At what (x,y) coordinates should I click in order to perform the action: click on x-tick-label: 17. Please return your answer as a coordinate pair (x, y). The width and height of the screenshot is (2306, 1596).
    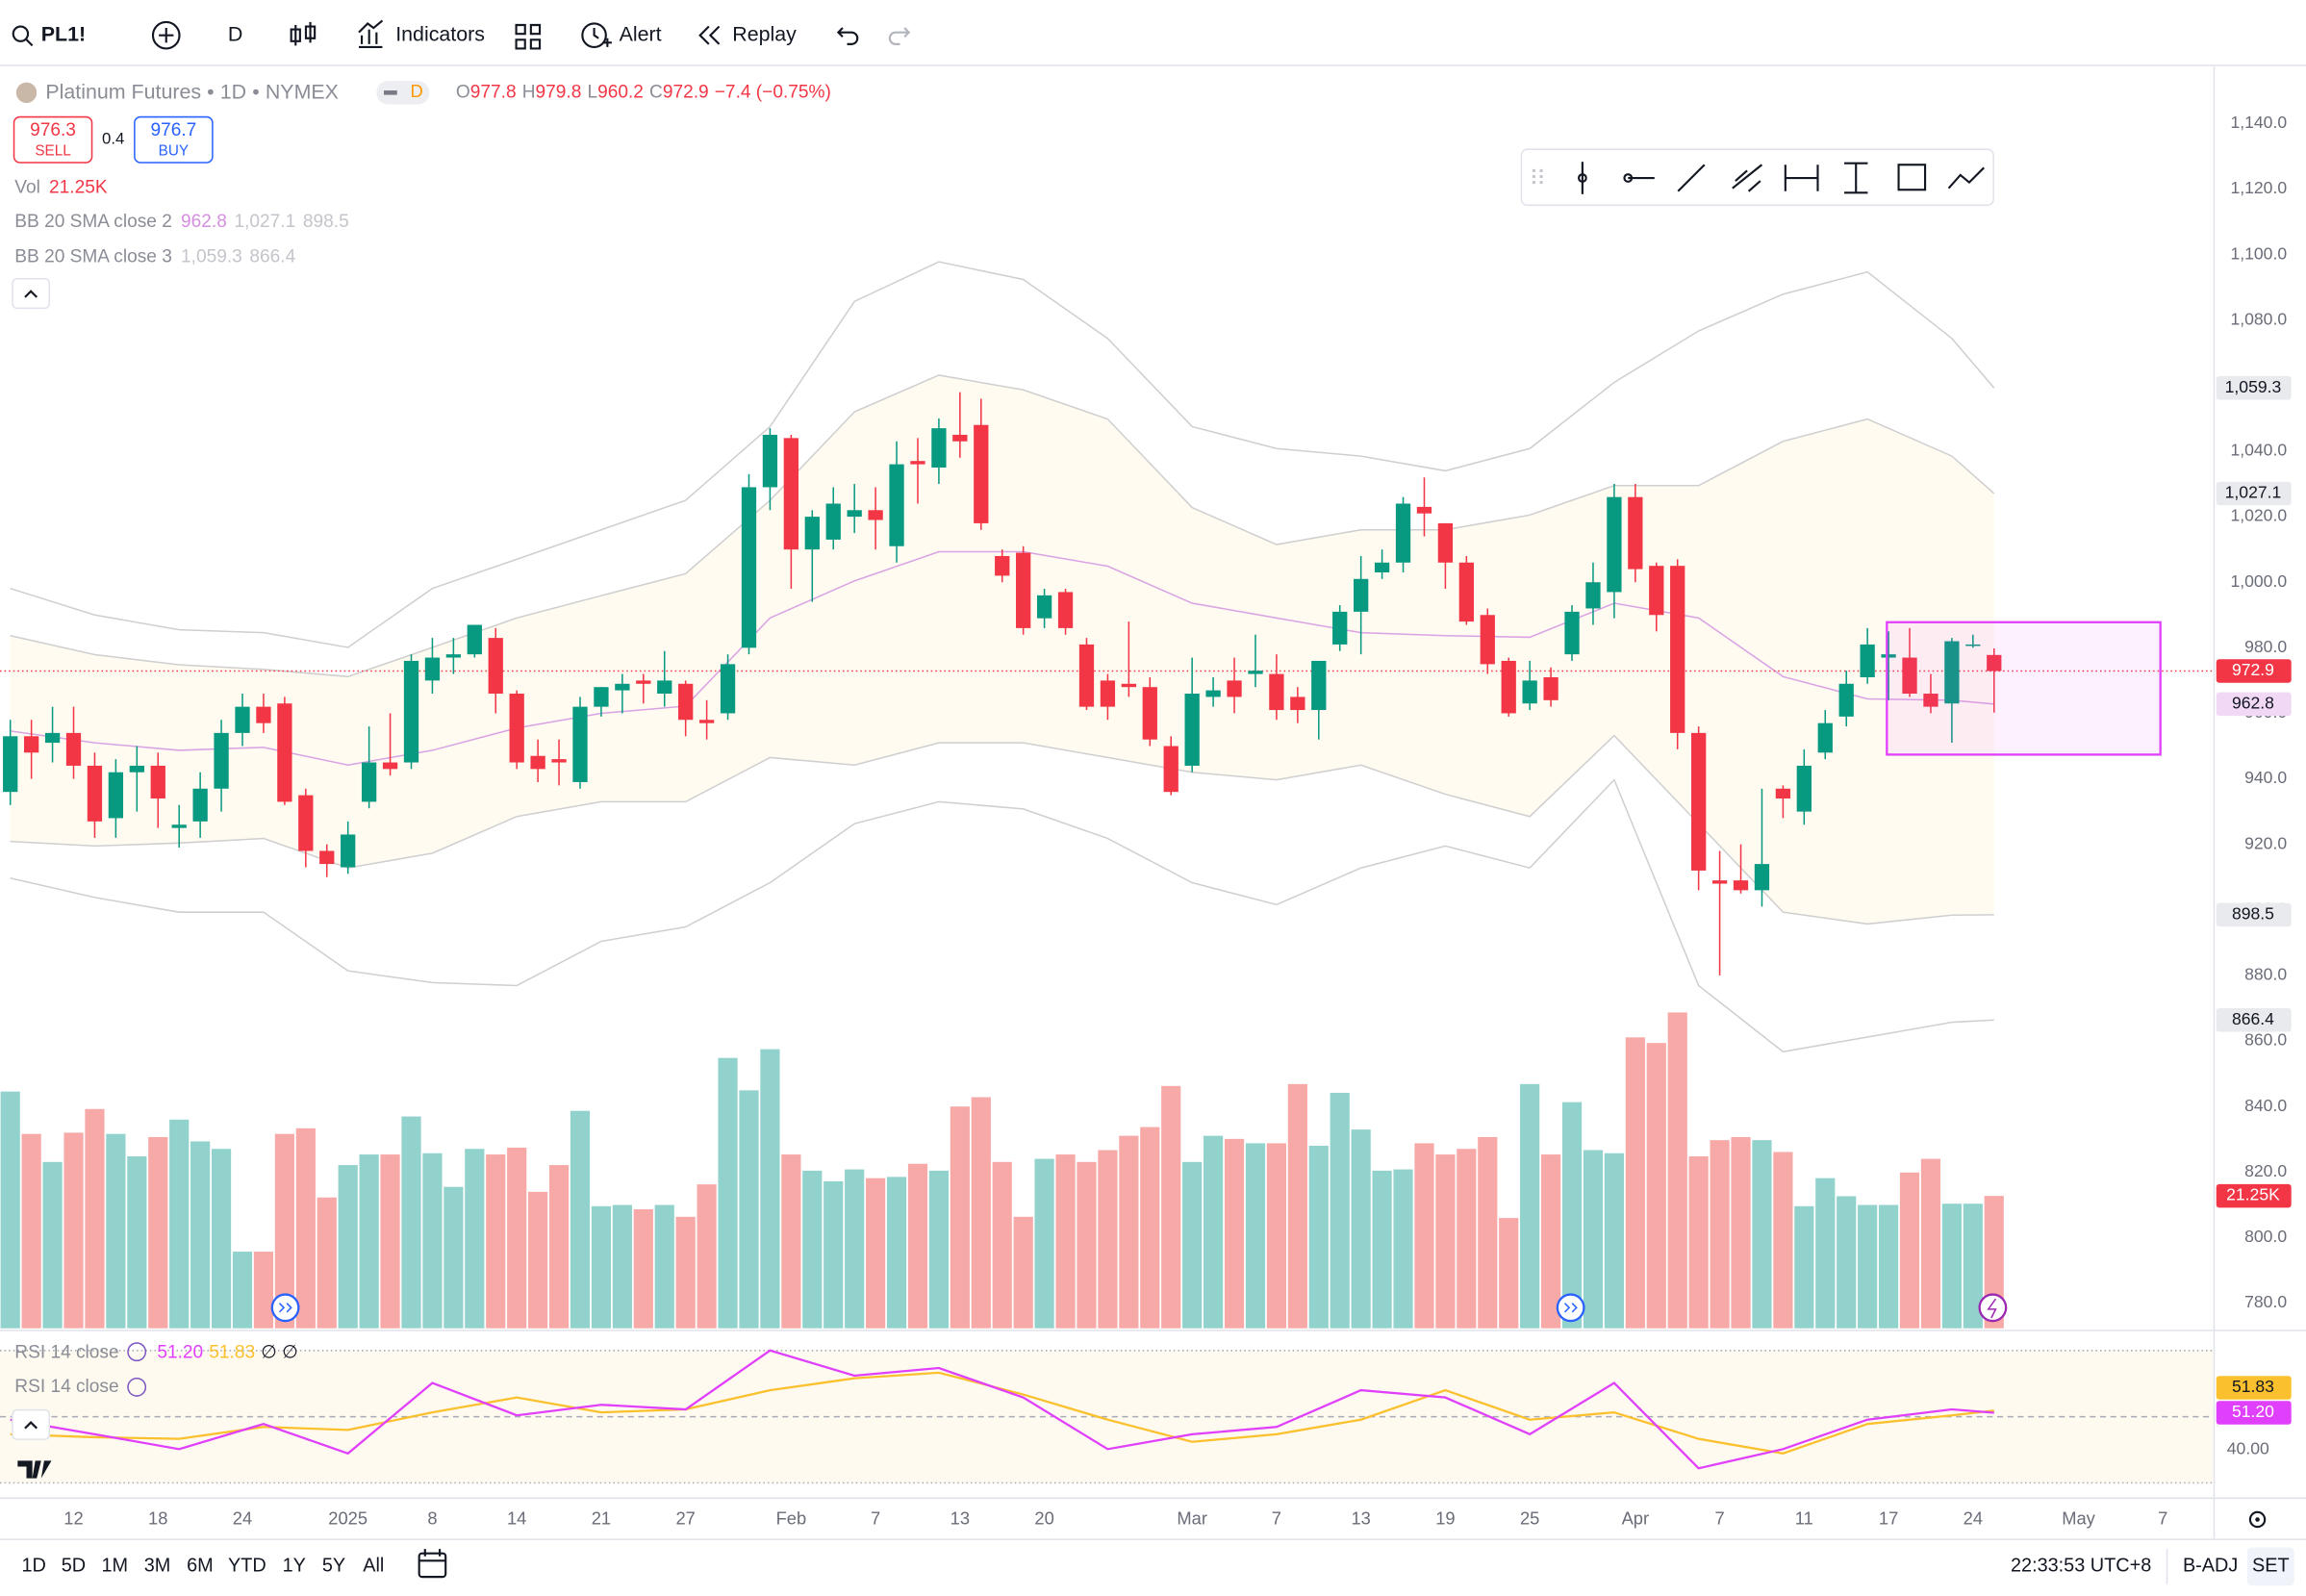
    Looking at the image, I should click on (1888, 1517).